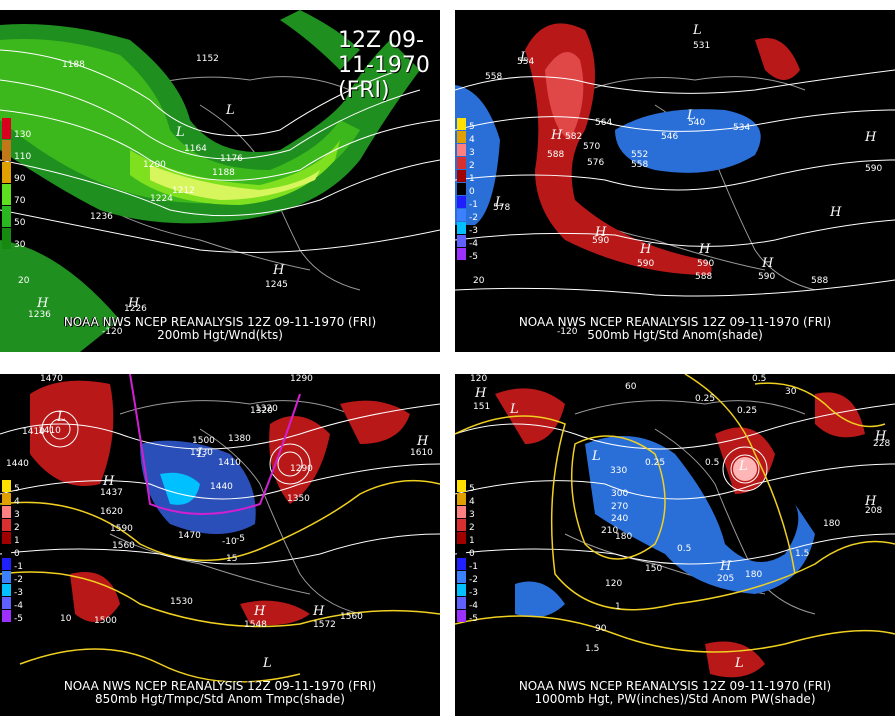 Image resolution: width=895 pixels, height=716 pixels. What do you see at coordinates (574, 137) in the screenshot?
I see `contour-value: 582` at bounding box center [574, 137].